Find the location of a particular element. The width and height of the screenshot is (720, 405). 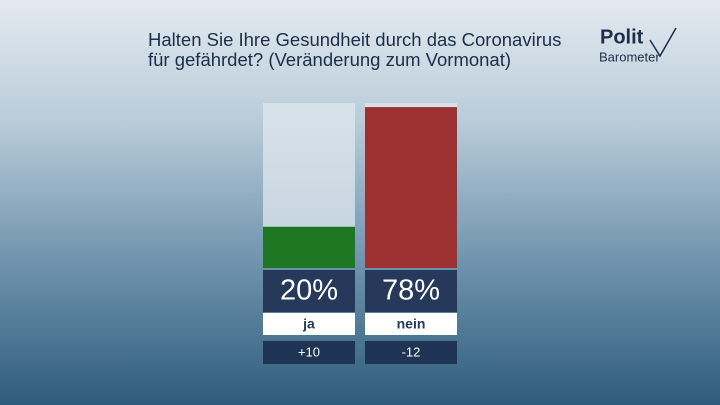

logo-line2: Barometer is located at coordinates (629, 56).